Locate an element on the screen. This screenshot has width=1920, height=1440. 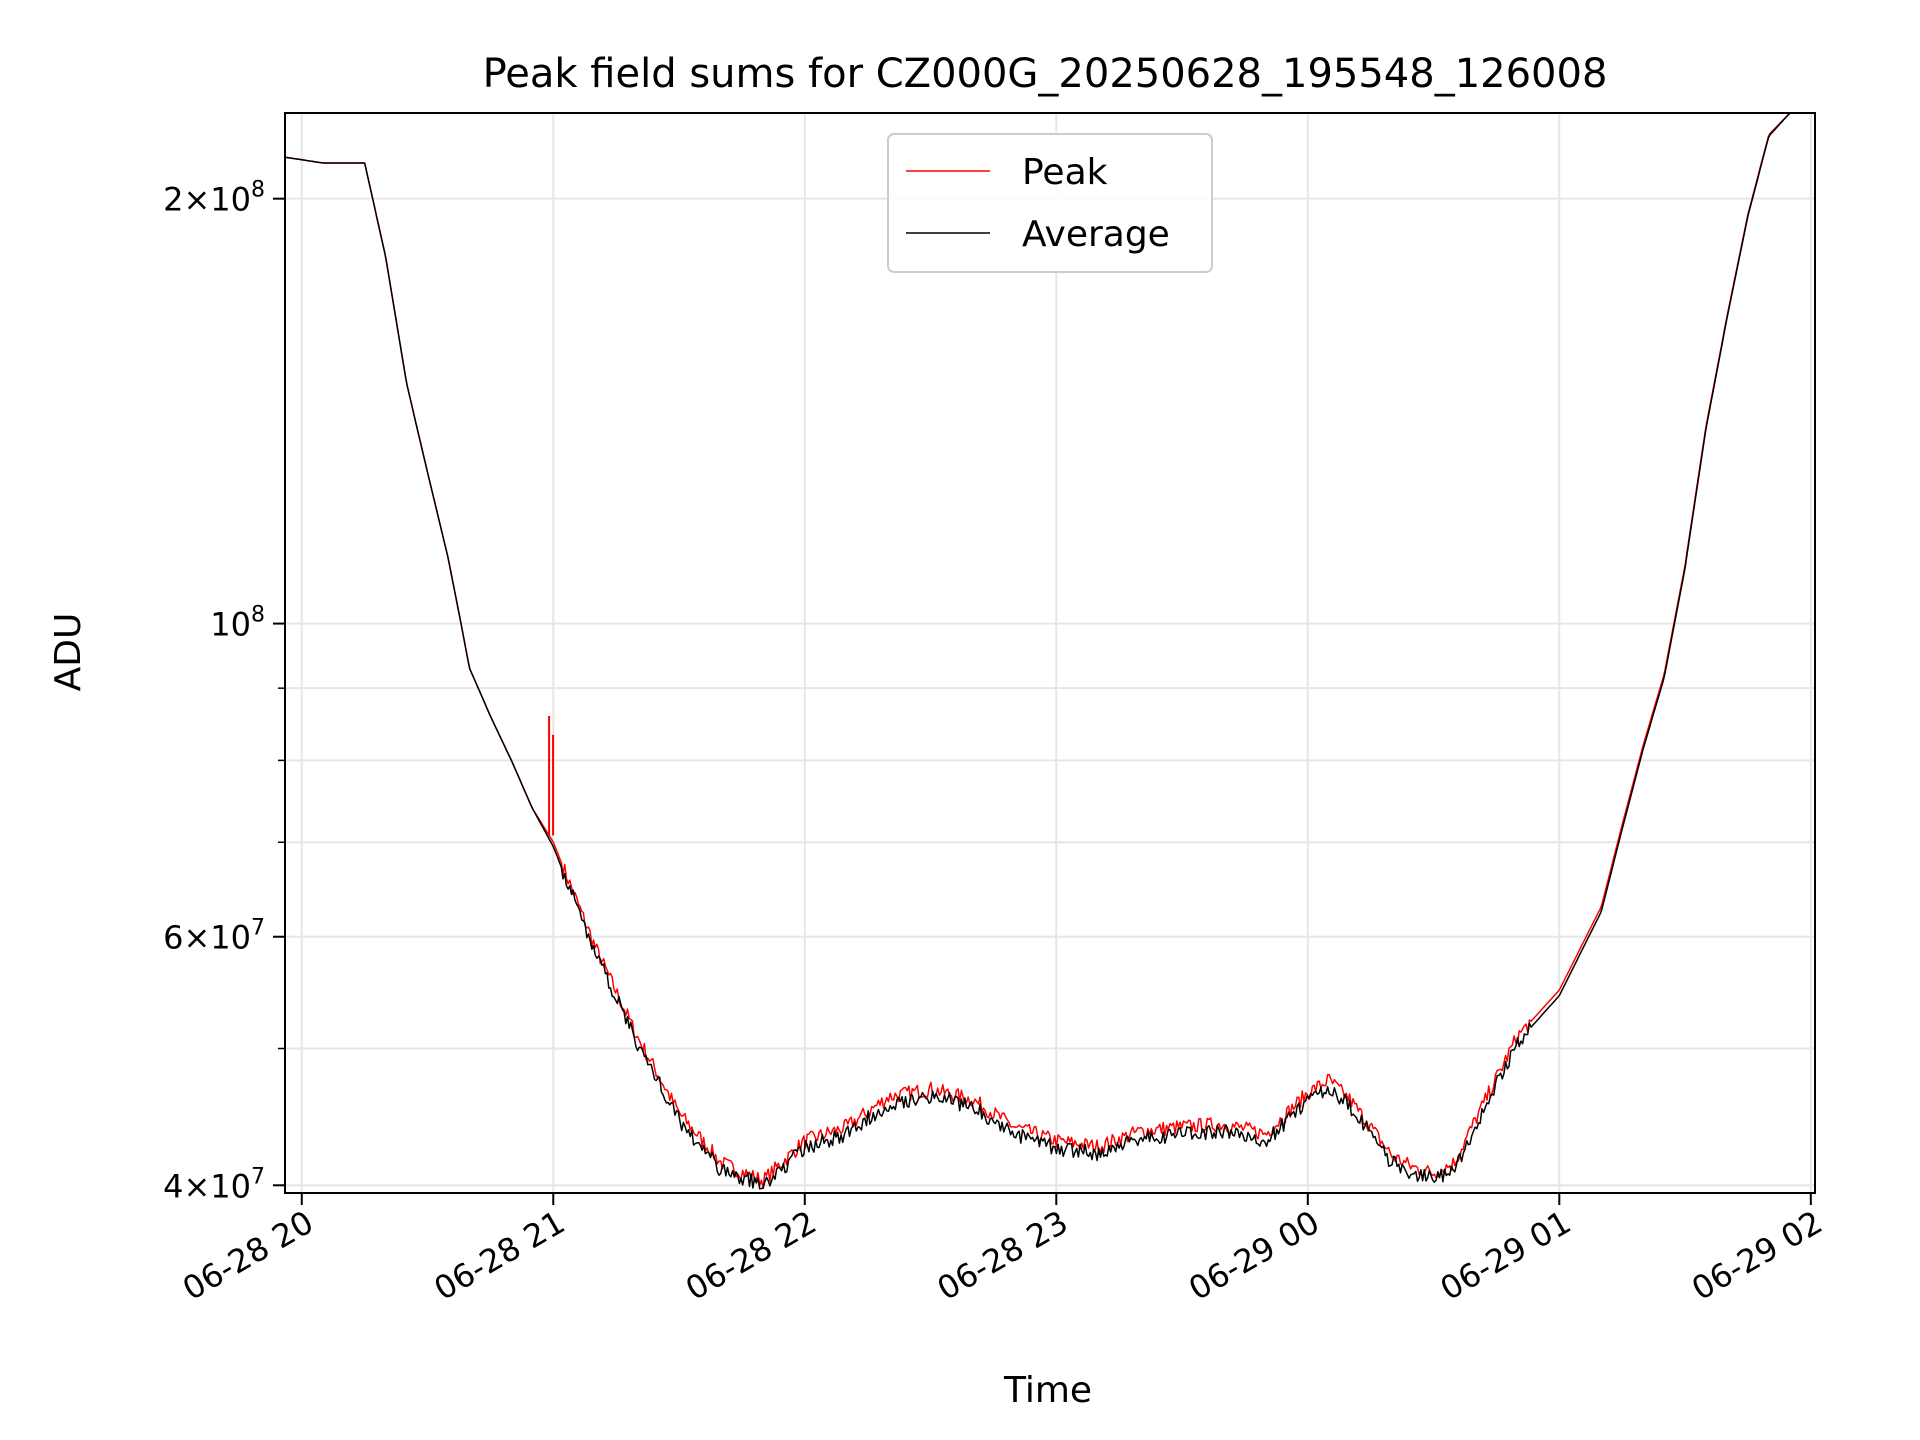
legend-peak-label: Peak is located at coordinates (1065, 172).